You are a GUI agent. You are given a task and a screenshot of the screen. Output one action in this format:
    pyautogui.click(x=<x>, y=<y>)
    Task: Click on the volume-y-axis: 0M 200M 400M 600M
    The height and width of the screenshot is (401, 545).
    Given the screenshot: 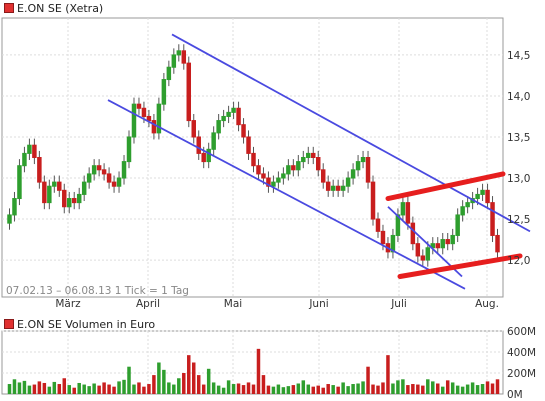 What is the action you would take?
    pyautogui.click(x=521, y=363)
    